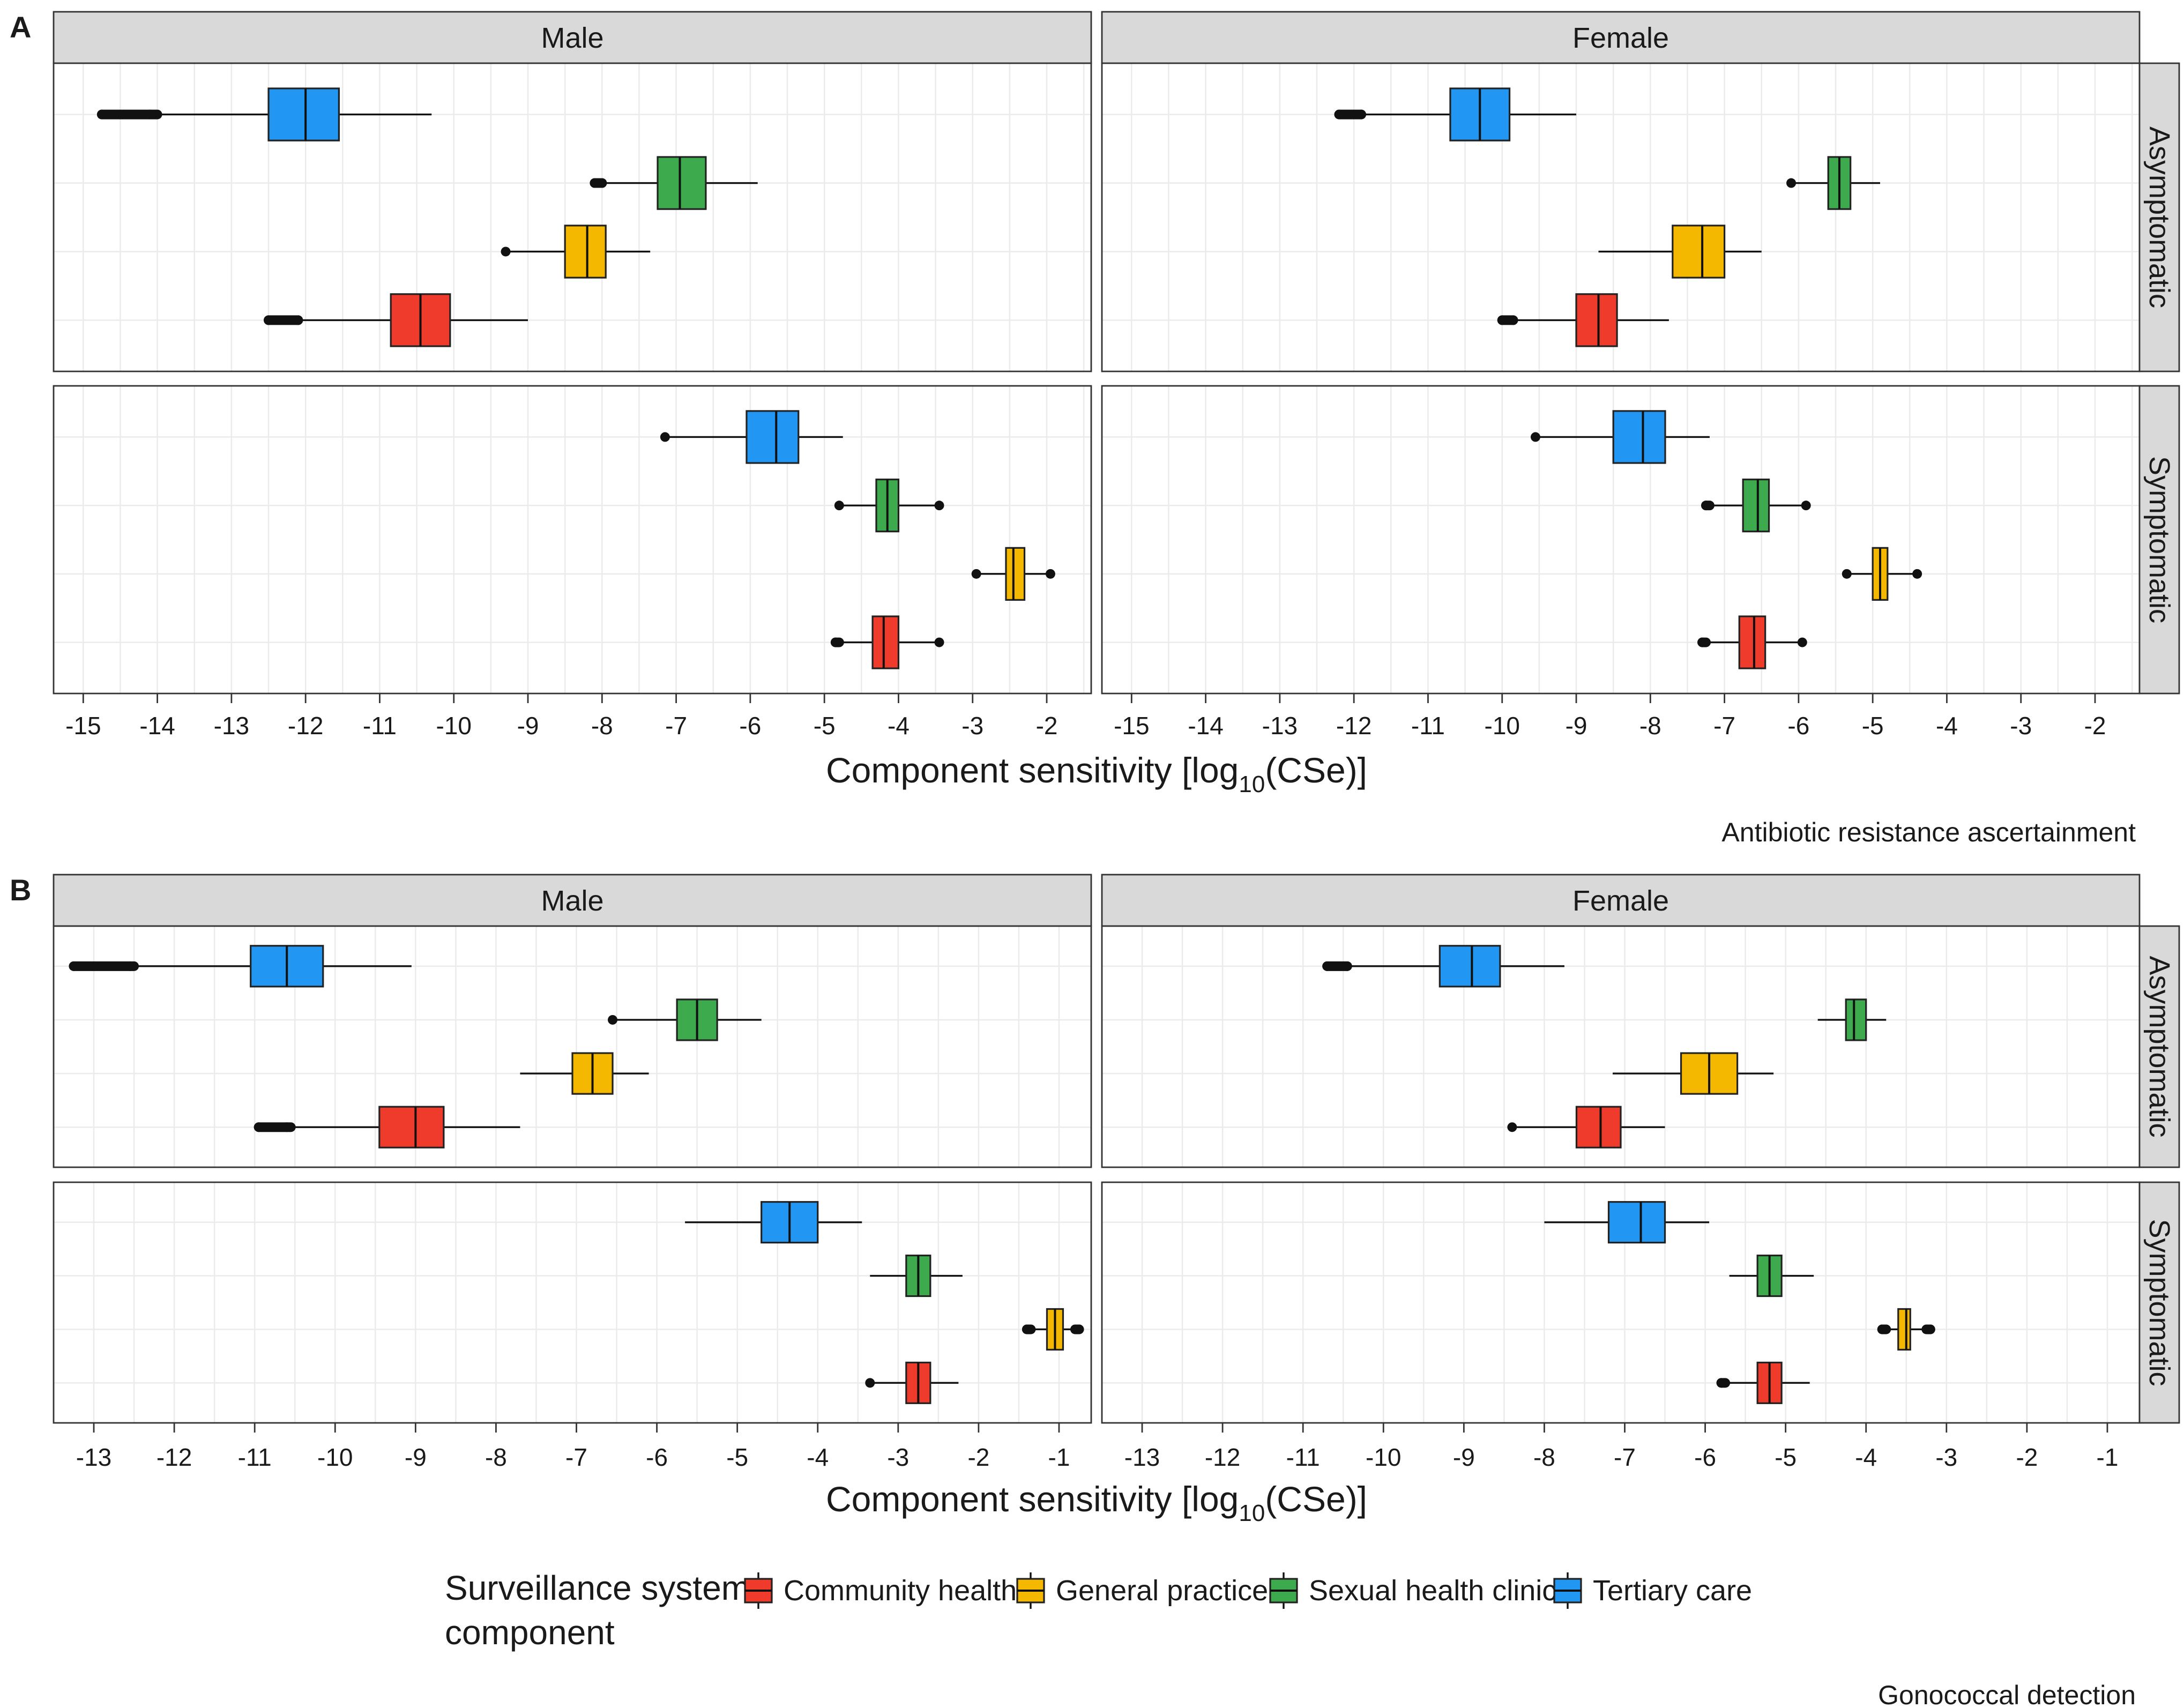 This screenshot has height=1708, width=2184. What do you see at coordinates (1030, 1591) in the screenshot?
I see `legend-key-general-practice` at bounding box center [1030, 1591].